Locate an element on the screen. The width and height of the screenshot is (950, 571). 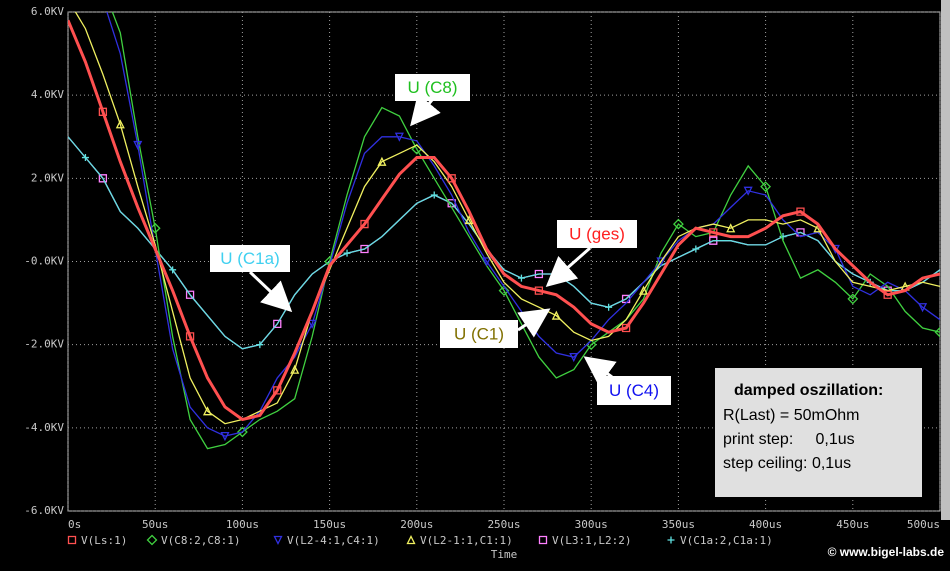
y-tick-label: -4.0KV is located at coordinates (44, 427).